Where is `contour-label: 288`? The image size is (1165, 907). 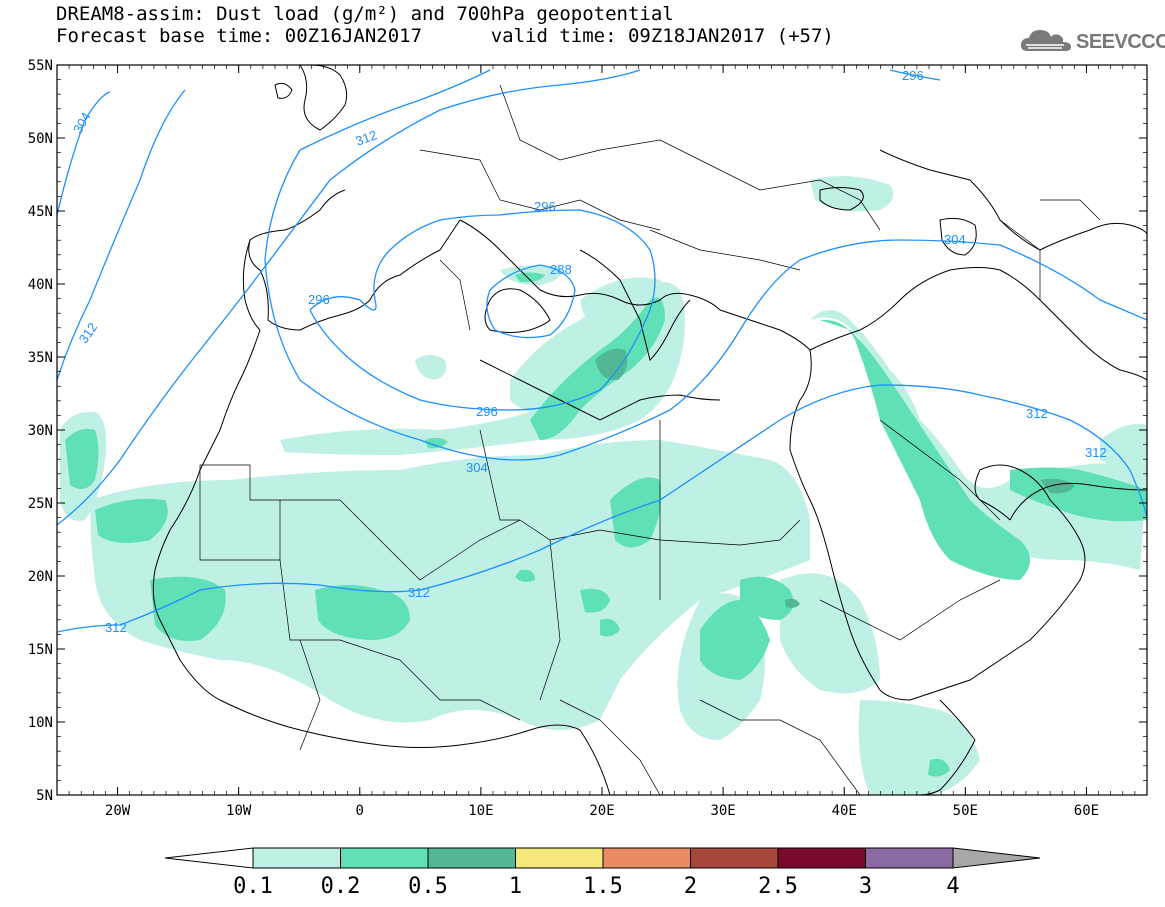
contour-label: 288 is located at coordinates (561, 269).